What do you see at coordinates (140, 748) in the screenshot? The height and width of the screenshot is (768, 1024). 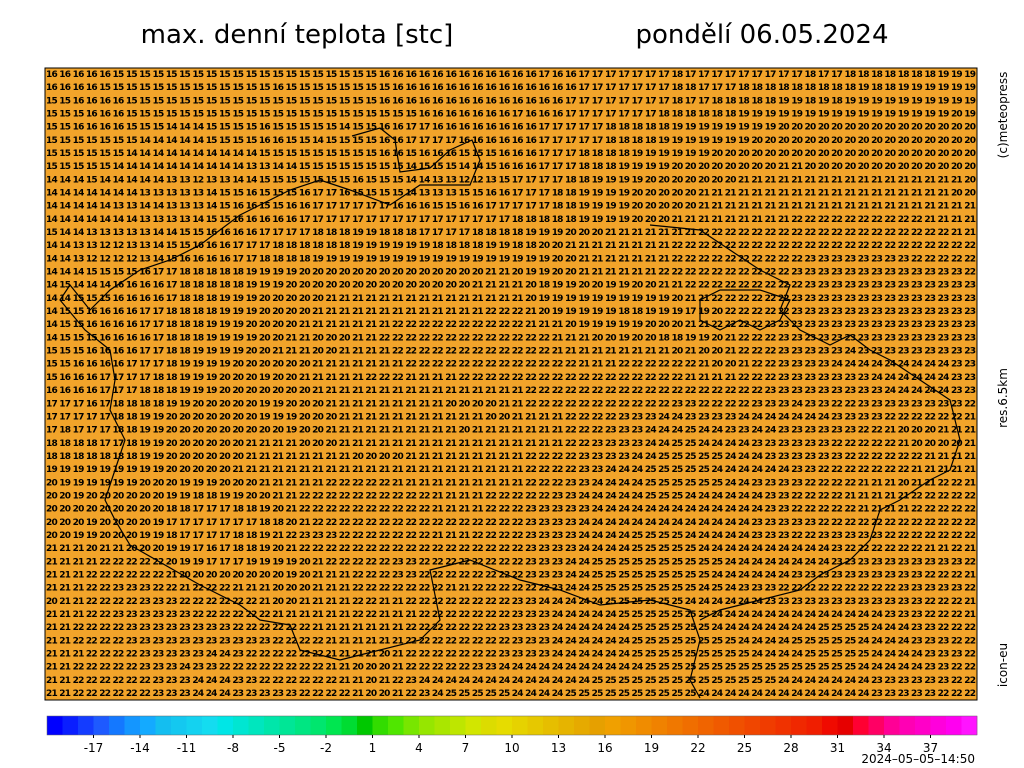 I see `colorbar-tick-label: -14` at bounding box center [140, 748].